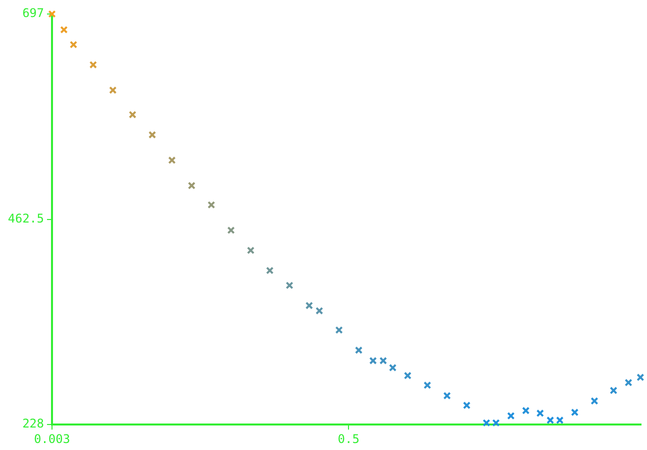 This screenshot has height=450, width=647. What do you see at coordinates (349, 439) in the screenshot?
I see `x-tick-label: 0.5` at bounding box center [349, 439].